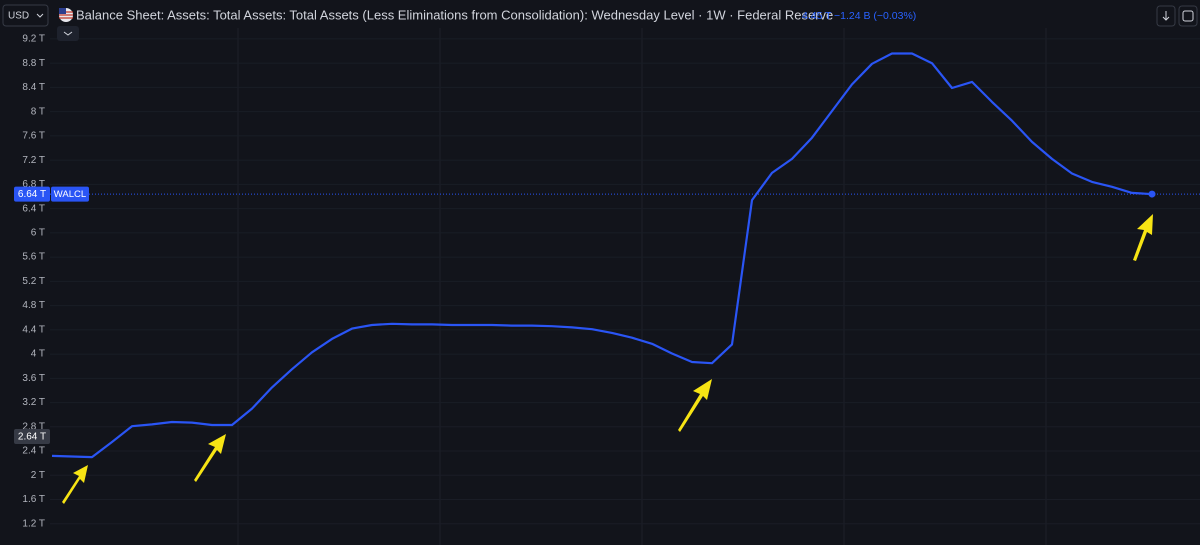 The height and width of the screenshot is (545, 1200). Describe the element at coordinates (33, 136) in the screenshot. I see `y-tick-label: 7.6 T` at that location.